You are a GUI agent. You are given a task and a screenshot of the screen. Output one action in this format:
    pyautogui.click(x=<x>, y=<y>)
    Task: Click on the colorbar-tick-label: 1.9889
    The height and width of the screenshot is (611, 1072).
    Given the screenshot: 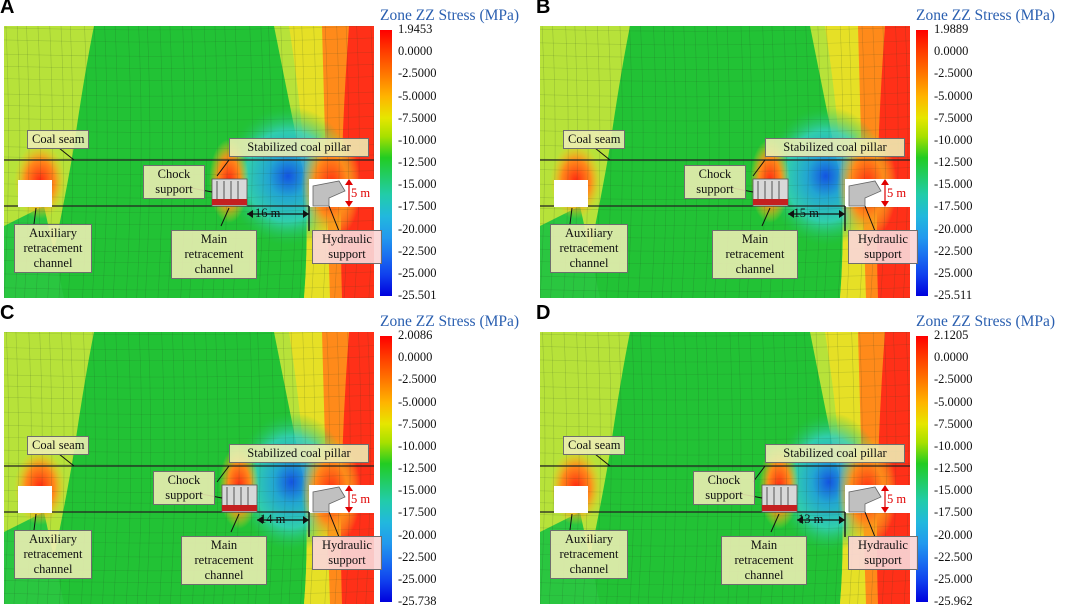 What is the action you would take?
    pyautogui.click(x=951, y=29)
    